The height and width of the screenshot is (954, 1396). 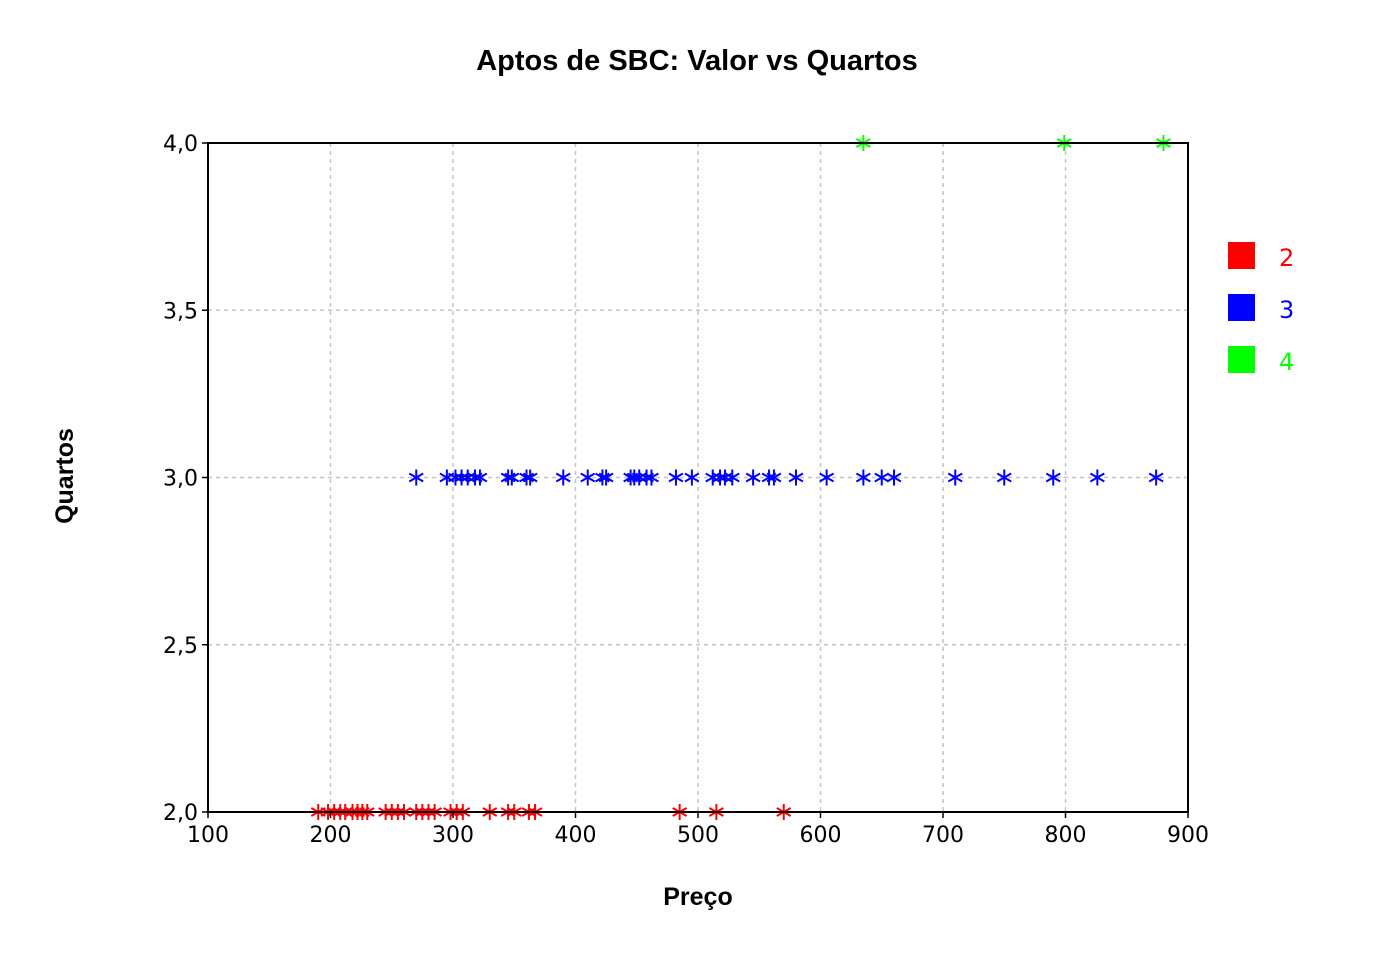 I want to click on x-tick-label: 600, so click(x=821, y=835).